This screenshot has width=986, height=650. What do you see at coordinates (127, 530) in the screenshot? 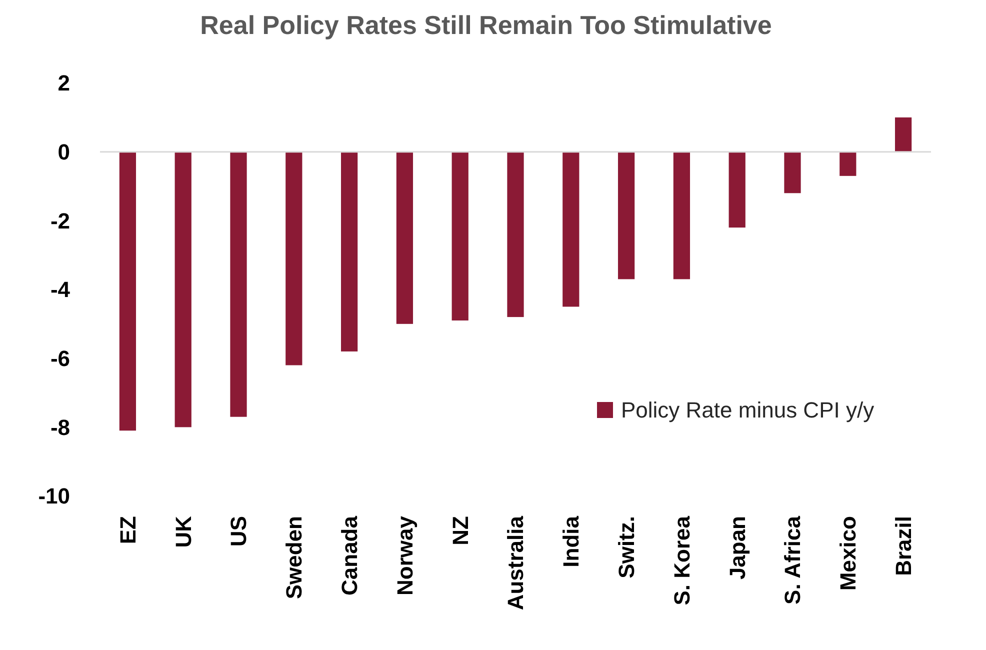
I see `x-tick-label: EZ` at bounding box center [127, 530].